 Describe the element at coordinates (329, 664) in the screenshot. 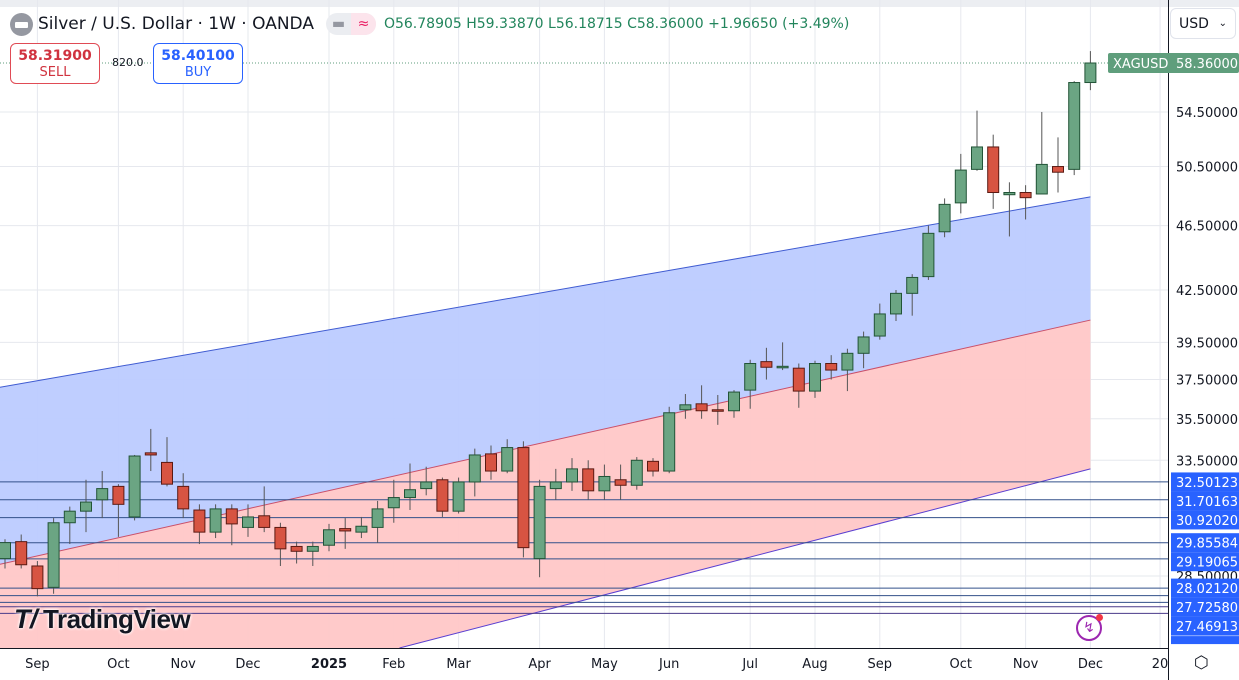

I see `time-tick-label: 2025` at that location.